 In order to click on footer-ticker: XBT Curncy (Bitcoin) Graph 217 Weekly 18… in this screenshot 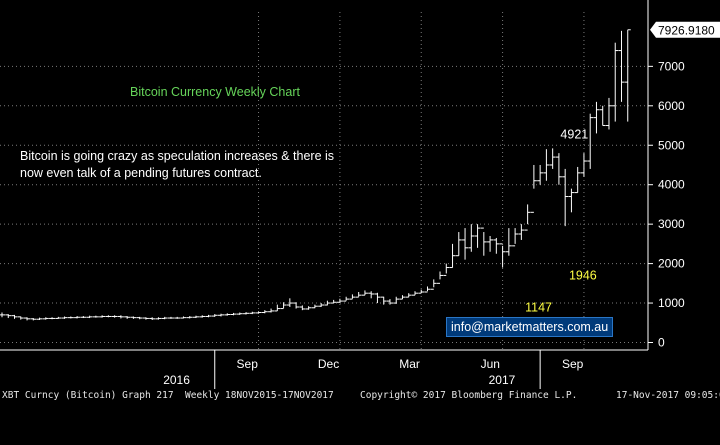, I will do `click(168, 395)`.